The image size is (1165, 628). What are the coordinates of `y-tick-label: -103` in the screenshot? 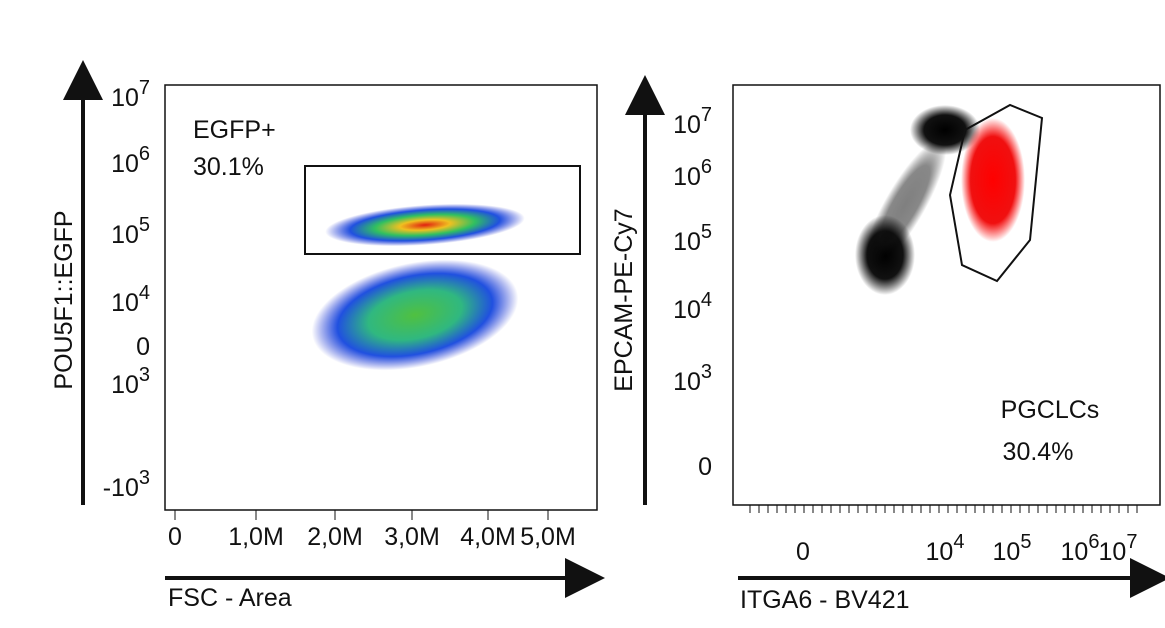 It's located at (126, 484).